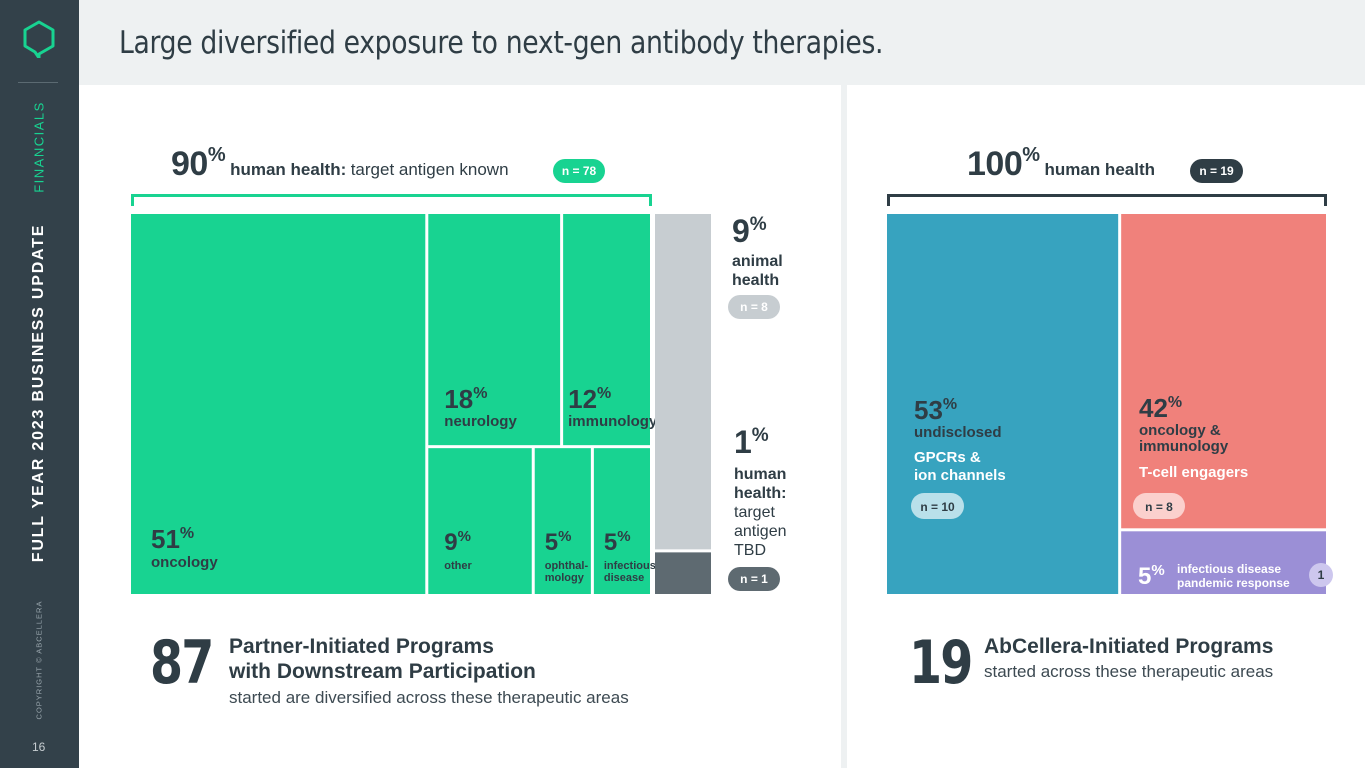  Describe the element at coordinates (757, 261) in the screenshot. I see `animal-line1: animal` at that location.